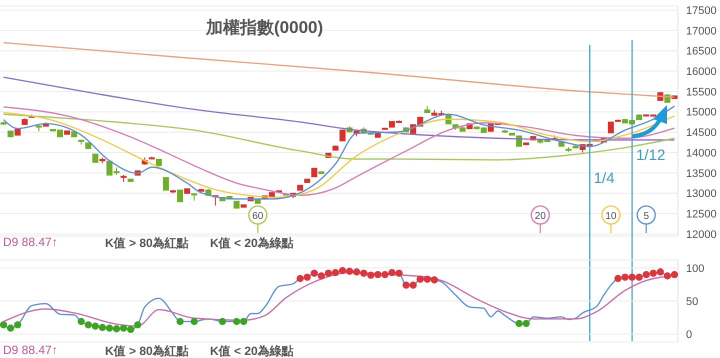 Image resolution: width=720 pixels, height=358 pixels. I want to click on y-tick-label: 14000, so click(701, 153).